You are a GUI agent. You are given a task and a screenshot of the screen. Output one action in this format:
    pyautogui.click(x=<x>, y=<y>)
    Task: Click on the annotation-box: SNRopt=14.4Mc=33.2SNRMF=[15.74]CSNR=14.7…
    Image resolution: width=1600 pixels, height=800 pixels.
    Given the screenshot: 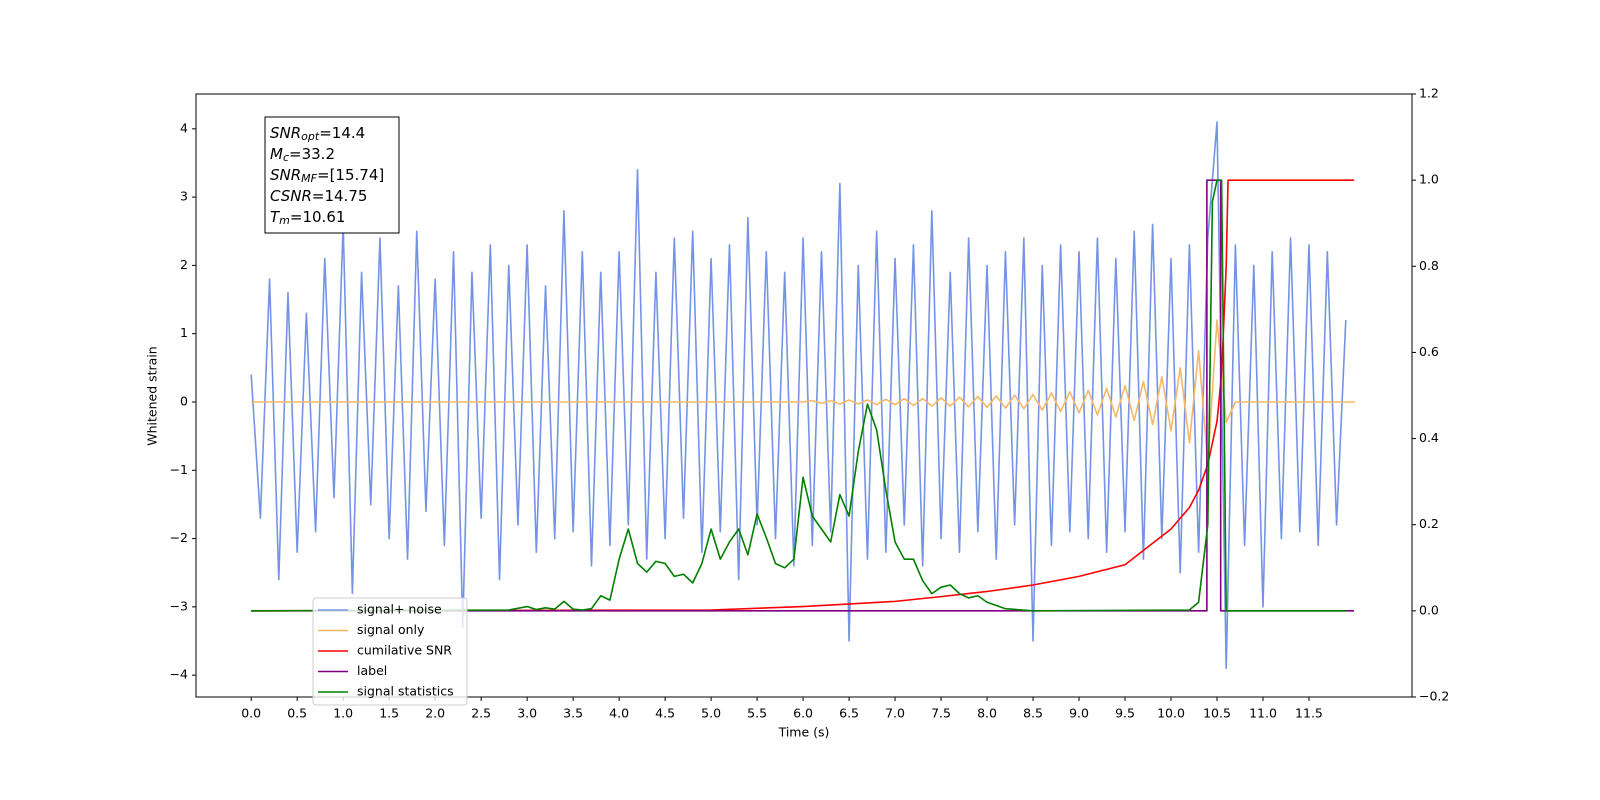 What is the action you would take?
    pyautogui.click(x=332, y=175)
    